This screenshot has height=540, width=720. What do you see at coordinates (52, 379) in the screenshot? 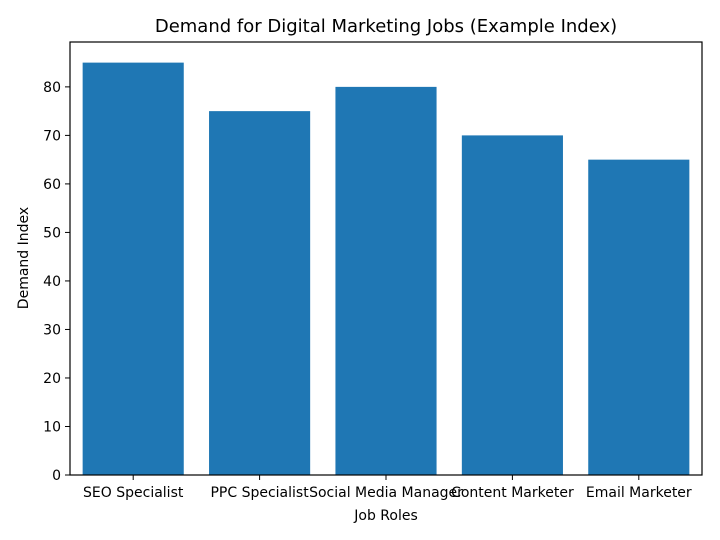
I see `y-tick-label: 20` at bounding box center [52, 379].